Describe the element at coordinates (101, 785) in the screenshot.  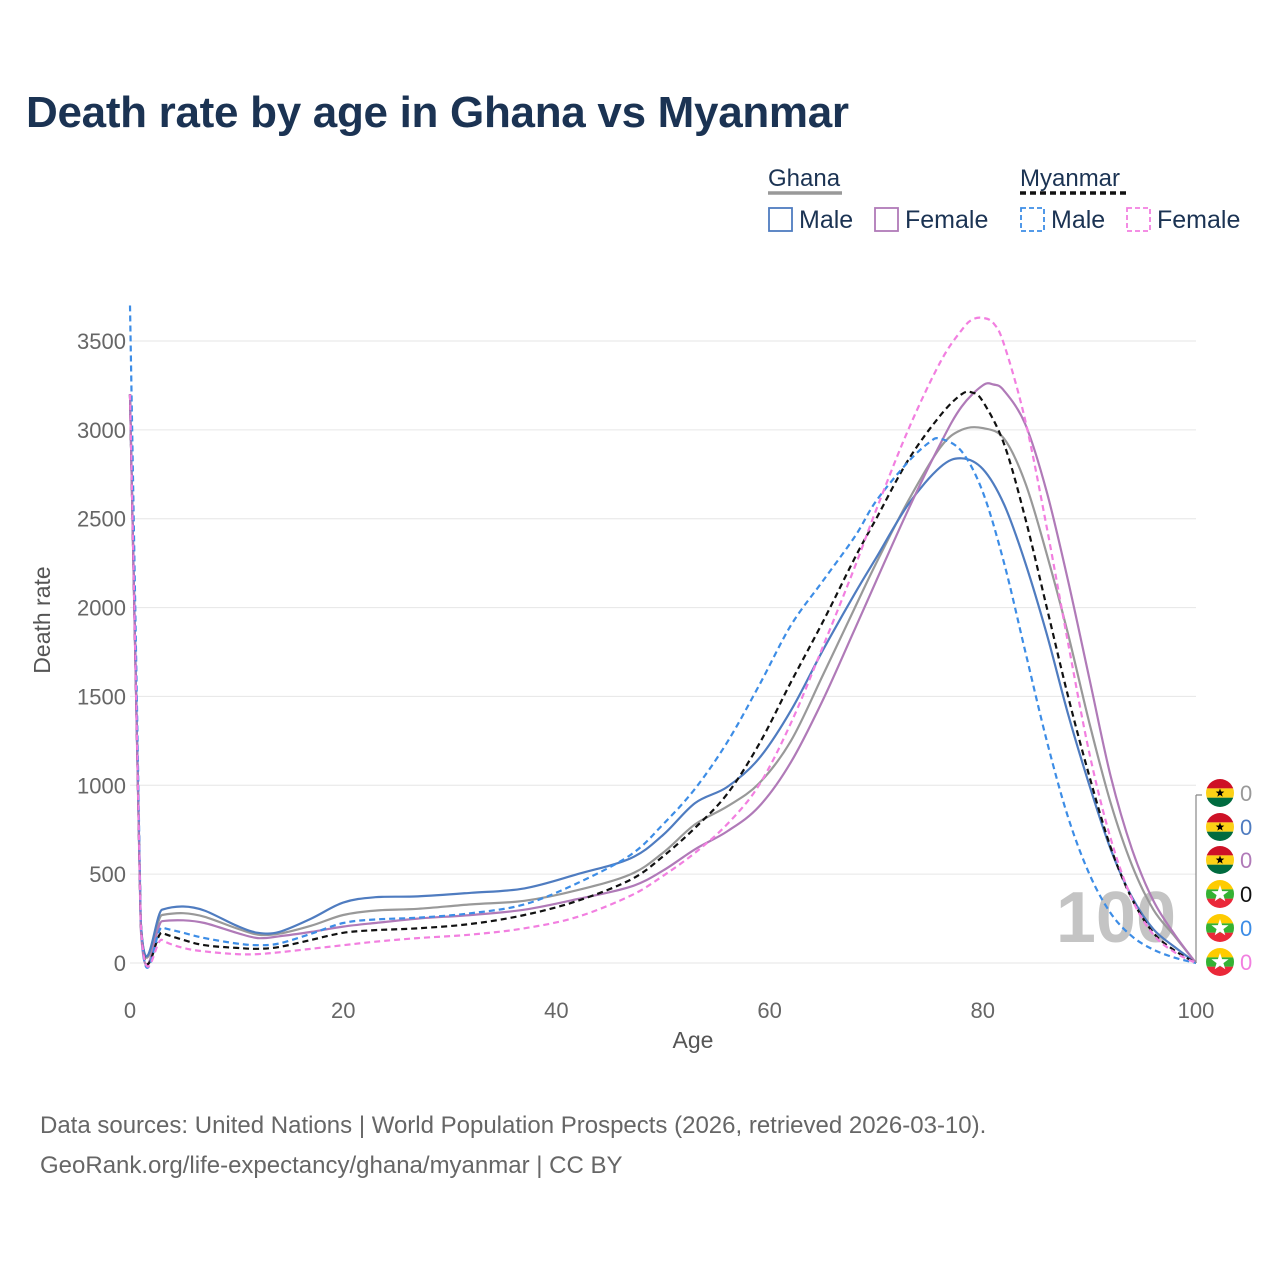
I see `y-tick-label: 1000` at that location.